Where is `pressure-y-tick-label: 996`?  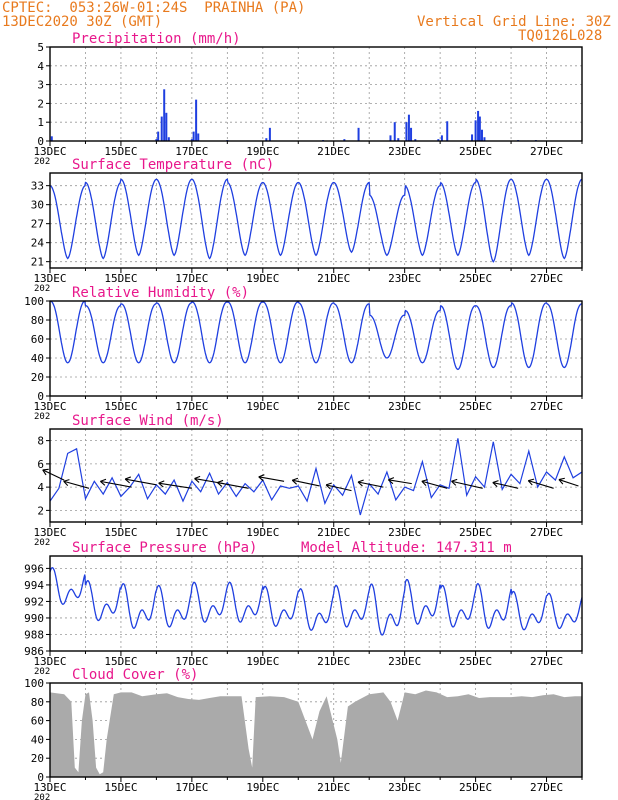
pressure-y-tick-label: 996 is located at coordinates (34, 568).